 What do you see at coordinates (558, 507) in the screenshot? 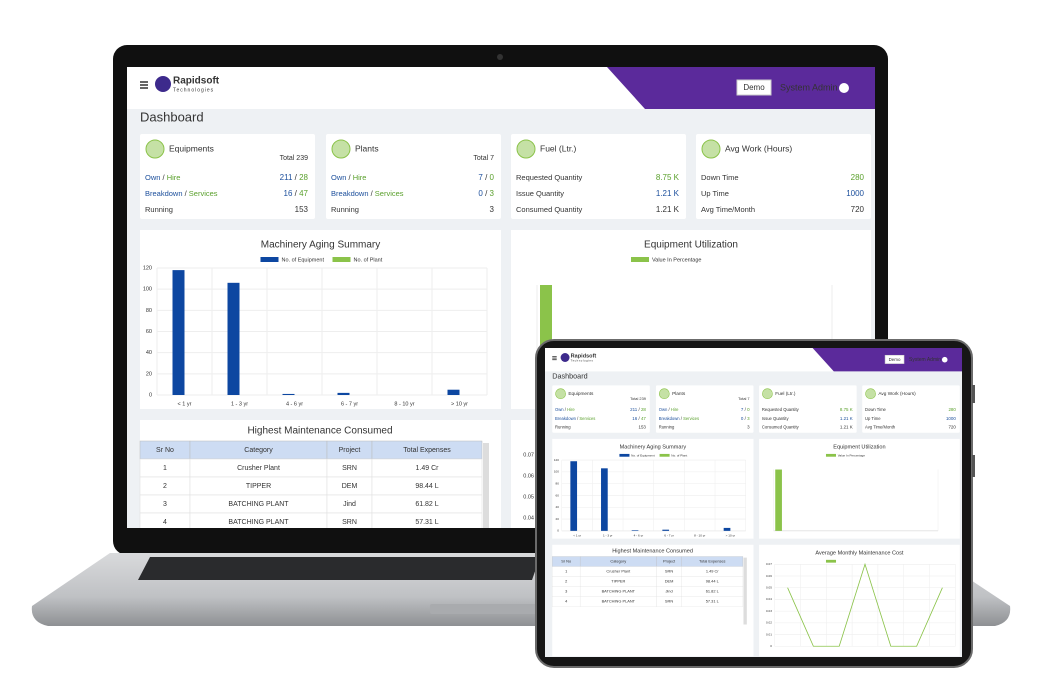
I see `y-tick-label: 40` at bounding box center [558, 507].